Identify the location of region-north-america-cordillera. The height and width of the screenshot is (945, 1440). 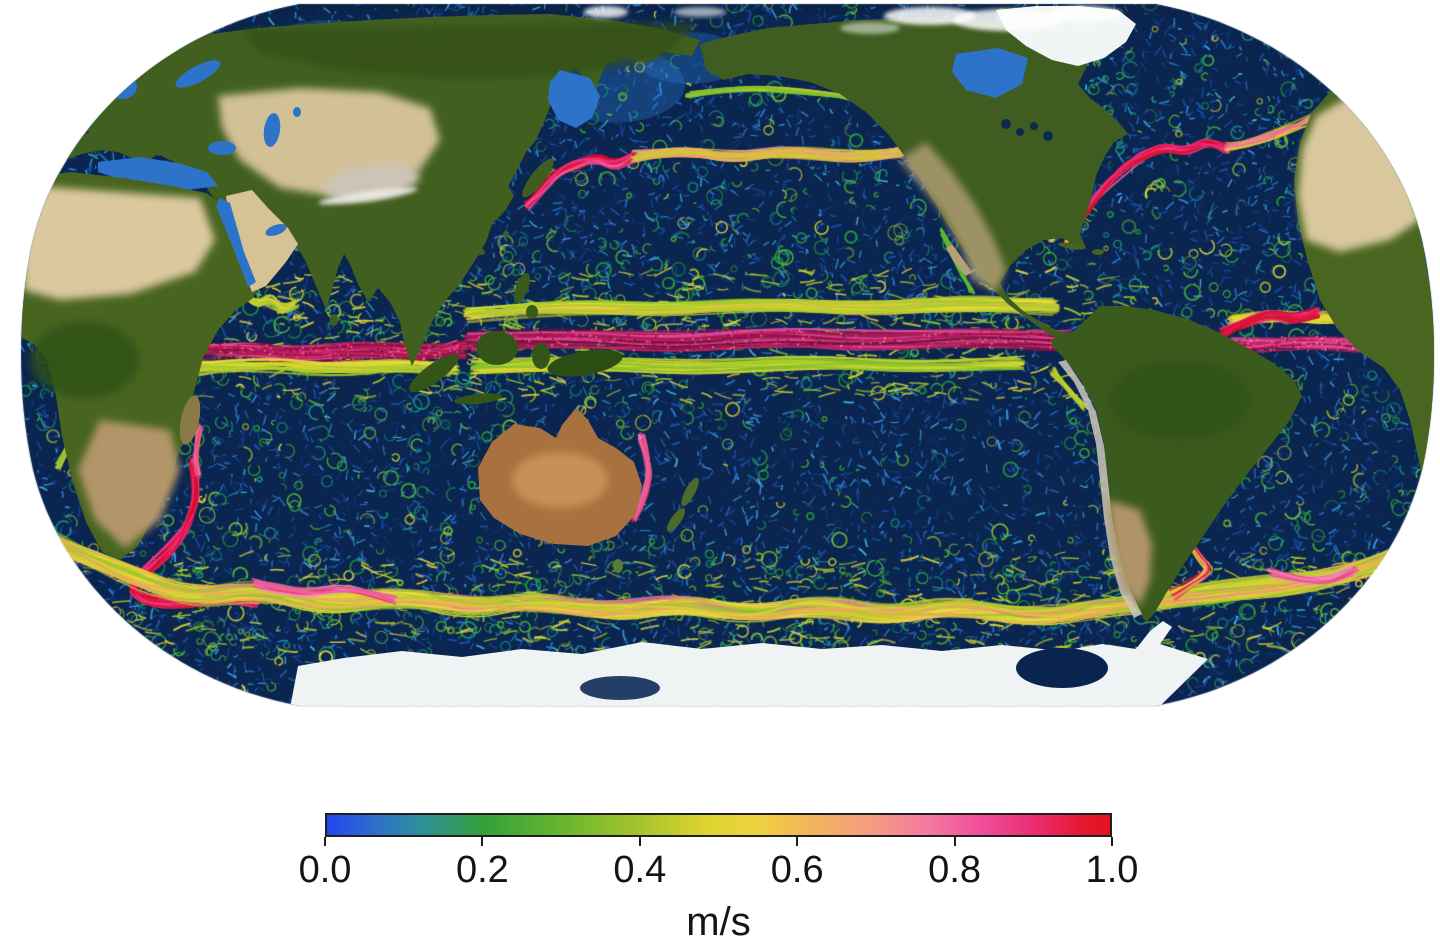
(953, 217).